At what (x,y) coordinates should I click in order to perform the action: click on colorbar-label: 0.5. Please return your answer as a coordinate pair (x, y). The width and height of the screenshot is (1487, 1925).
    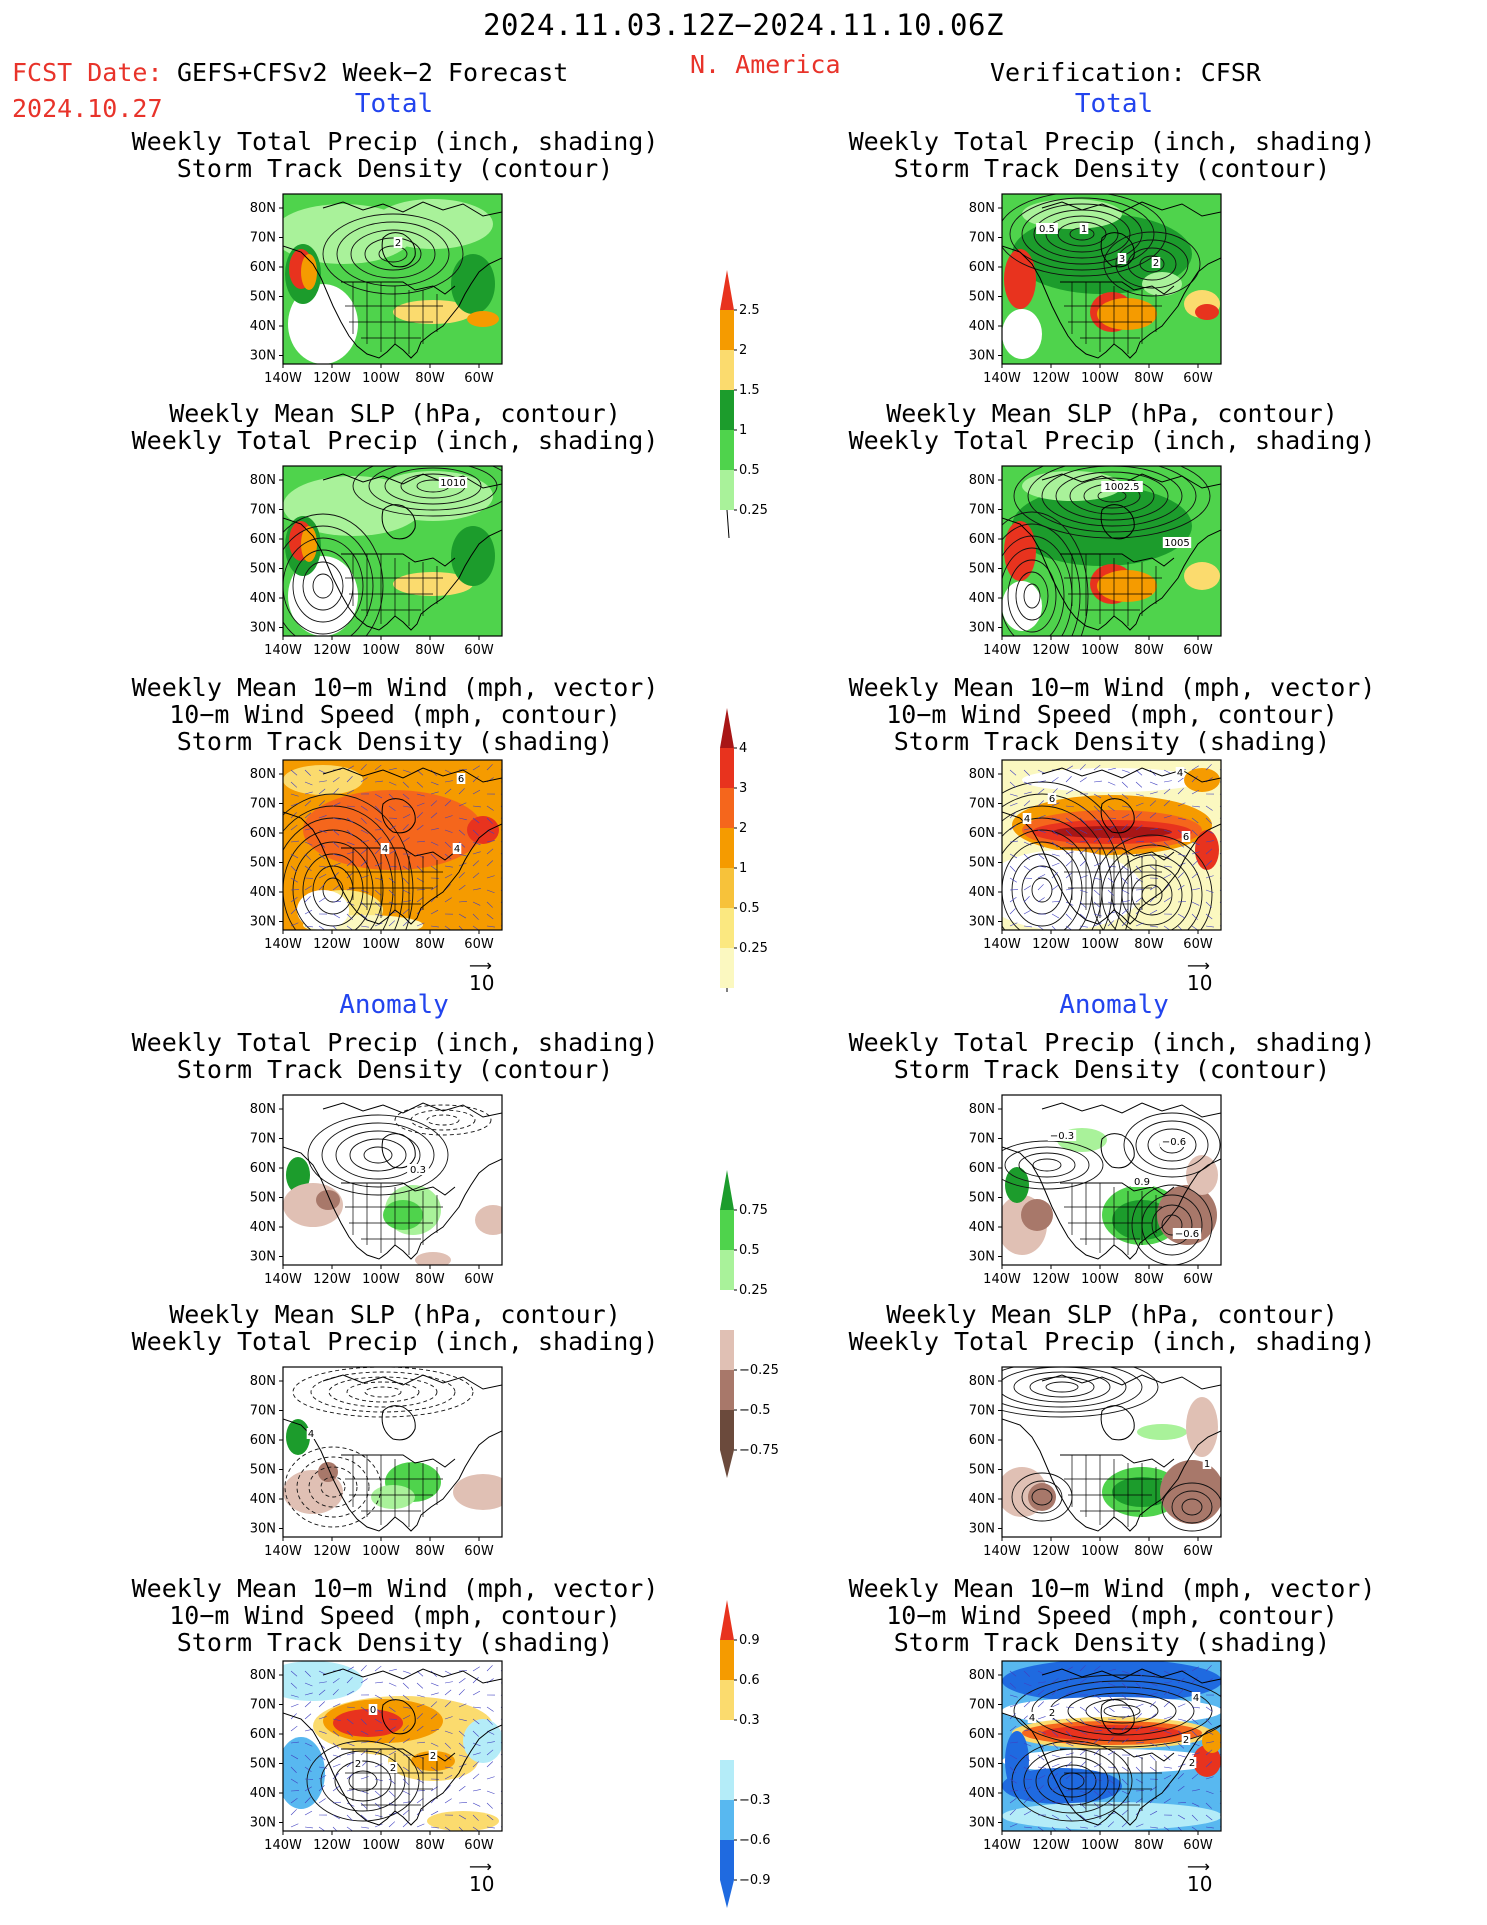
    Looking at the image, I should click on (749, 1250).